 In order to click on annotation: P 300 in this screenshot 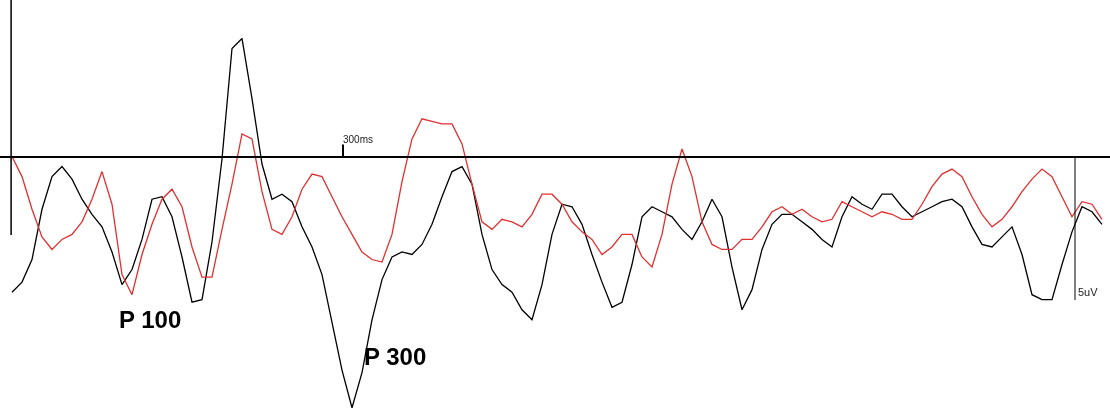, I will do `click(395, 356)`.